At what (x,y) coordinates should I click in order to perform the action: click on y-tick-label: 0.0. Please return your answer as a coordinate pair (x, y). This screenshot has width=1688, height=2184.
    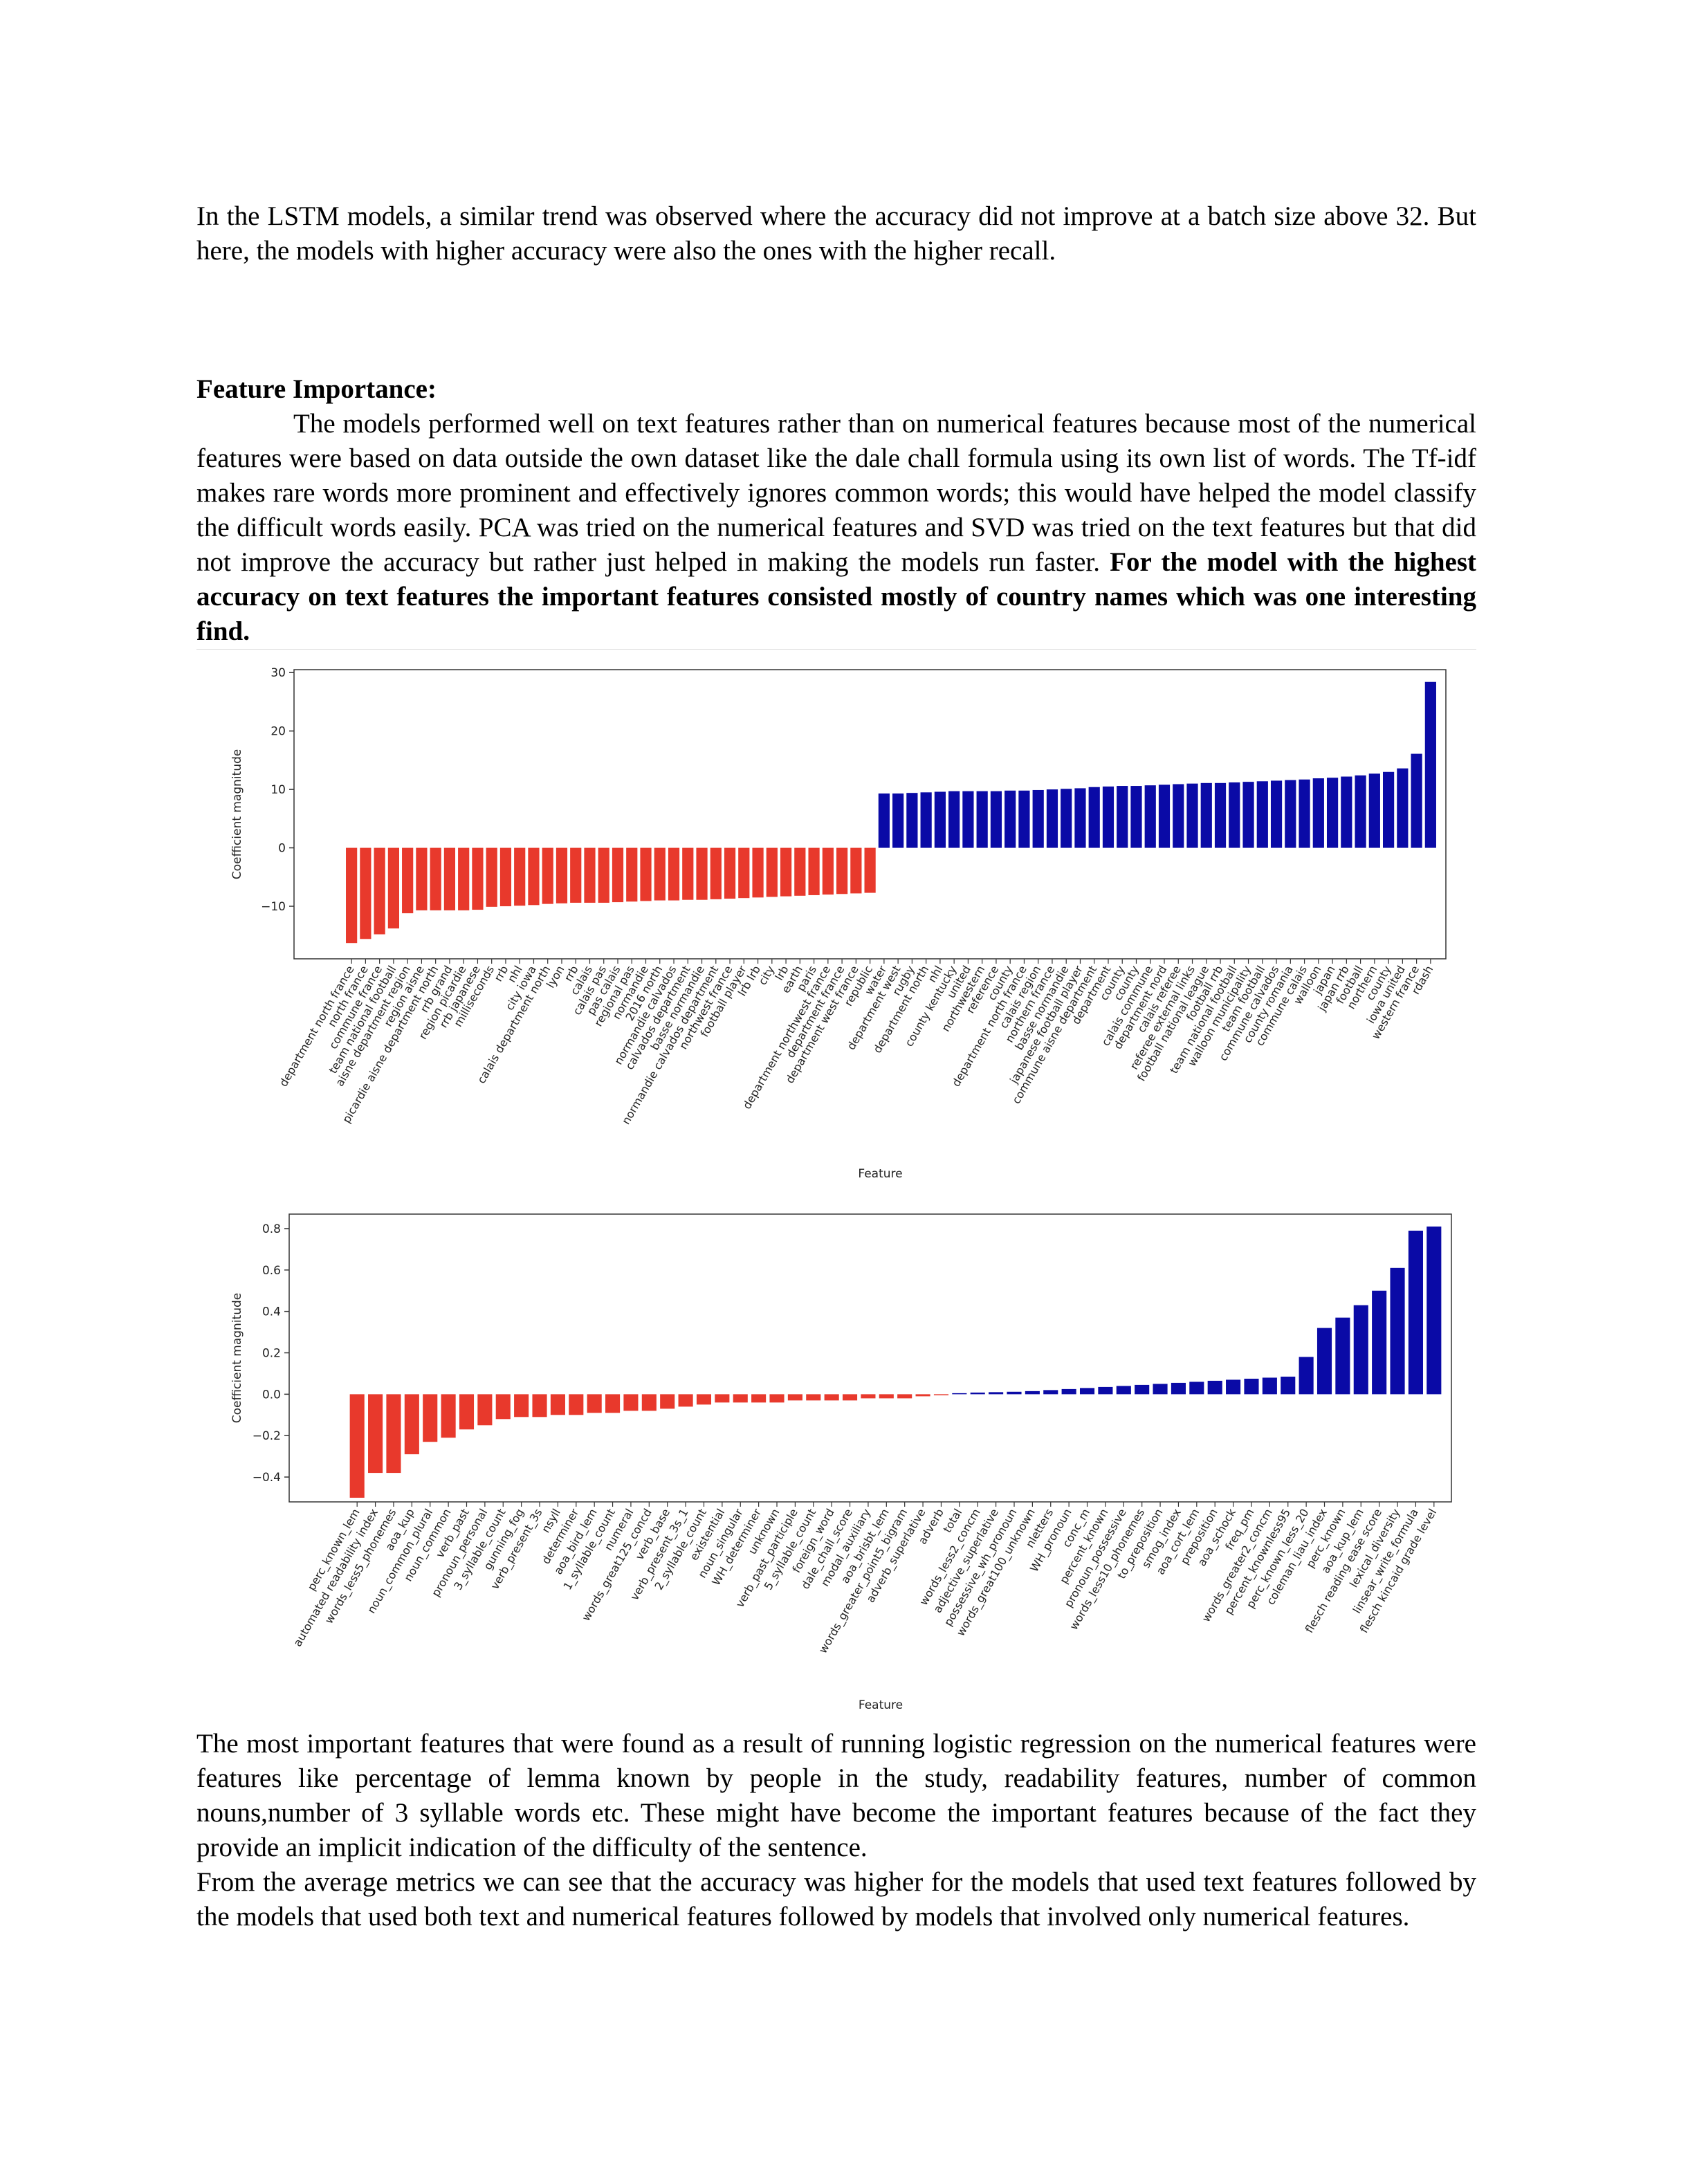
    Looking at the image, I should click on (271, 1395).